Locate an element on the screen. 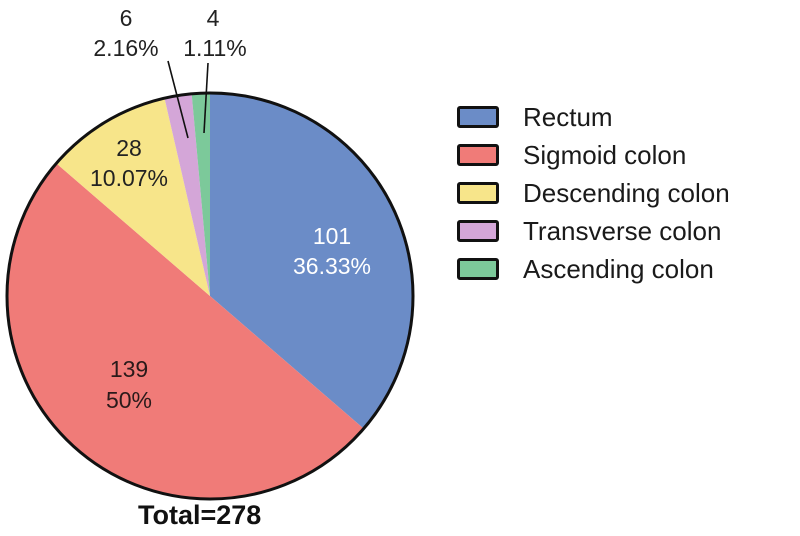  legend-item-descending-colon: Descending colon is located at coordinates (593, 193).